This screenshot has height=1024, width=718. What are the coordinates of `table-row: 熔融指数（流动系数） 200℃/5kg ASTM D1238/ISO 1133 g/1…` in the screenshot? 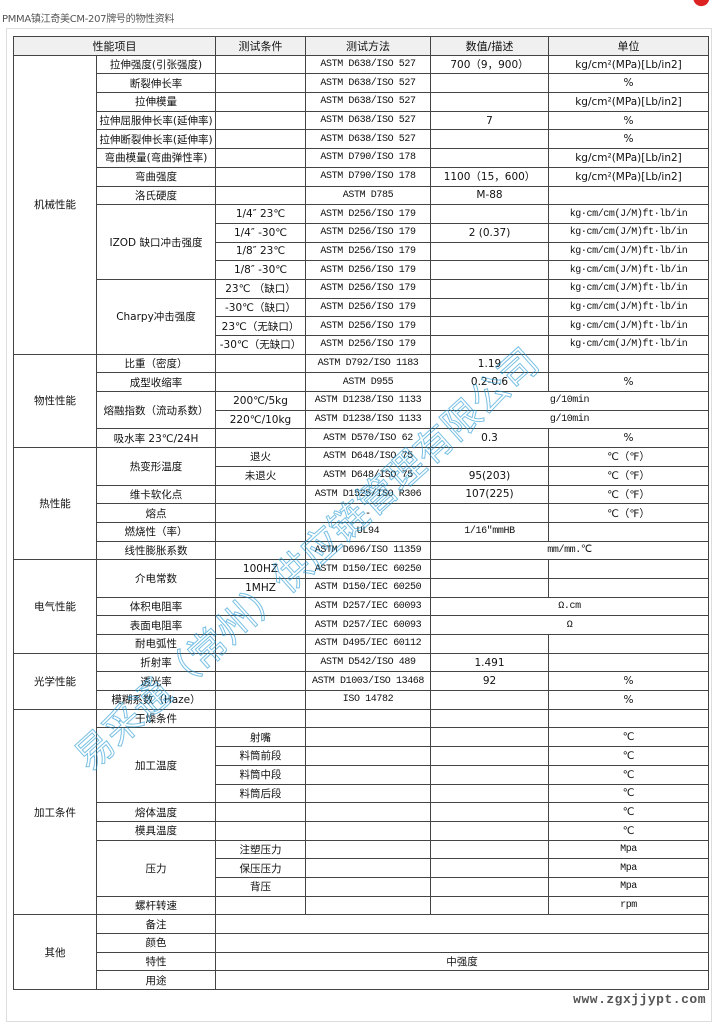 It's located at (361, 410).